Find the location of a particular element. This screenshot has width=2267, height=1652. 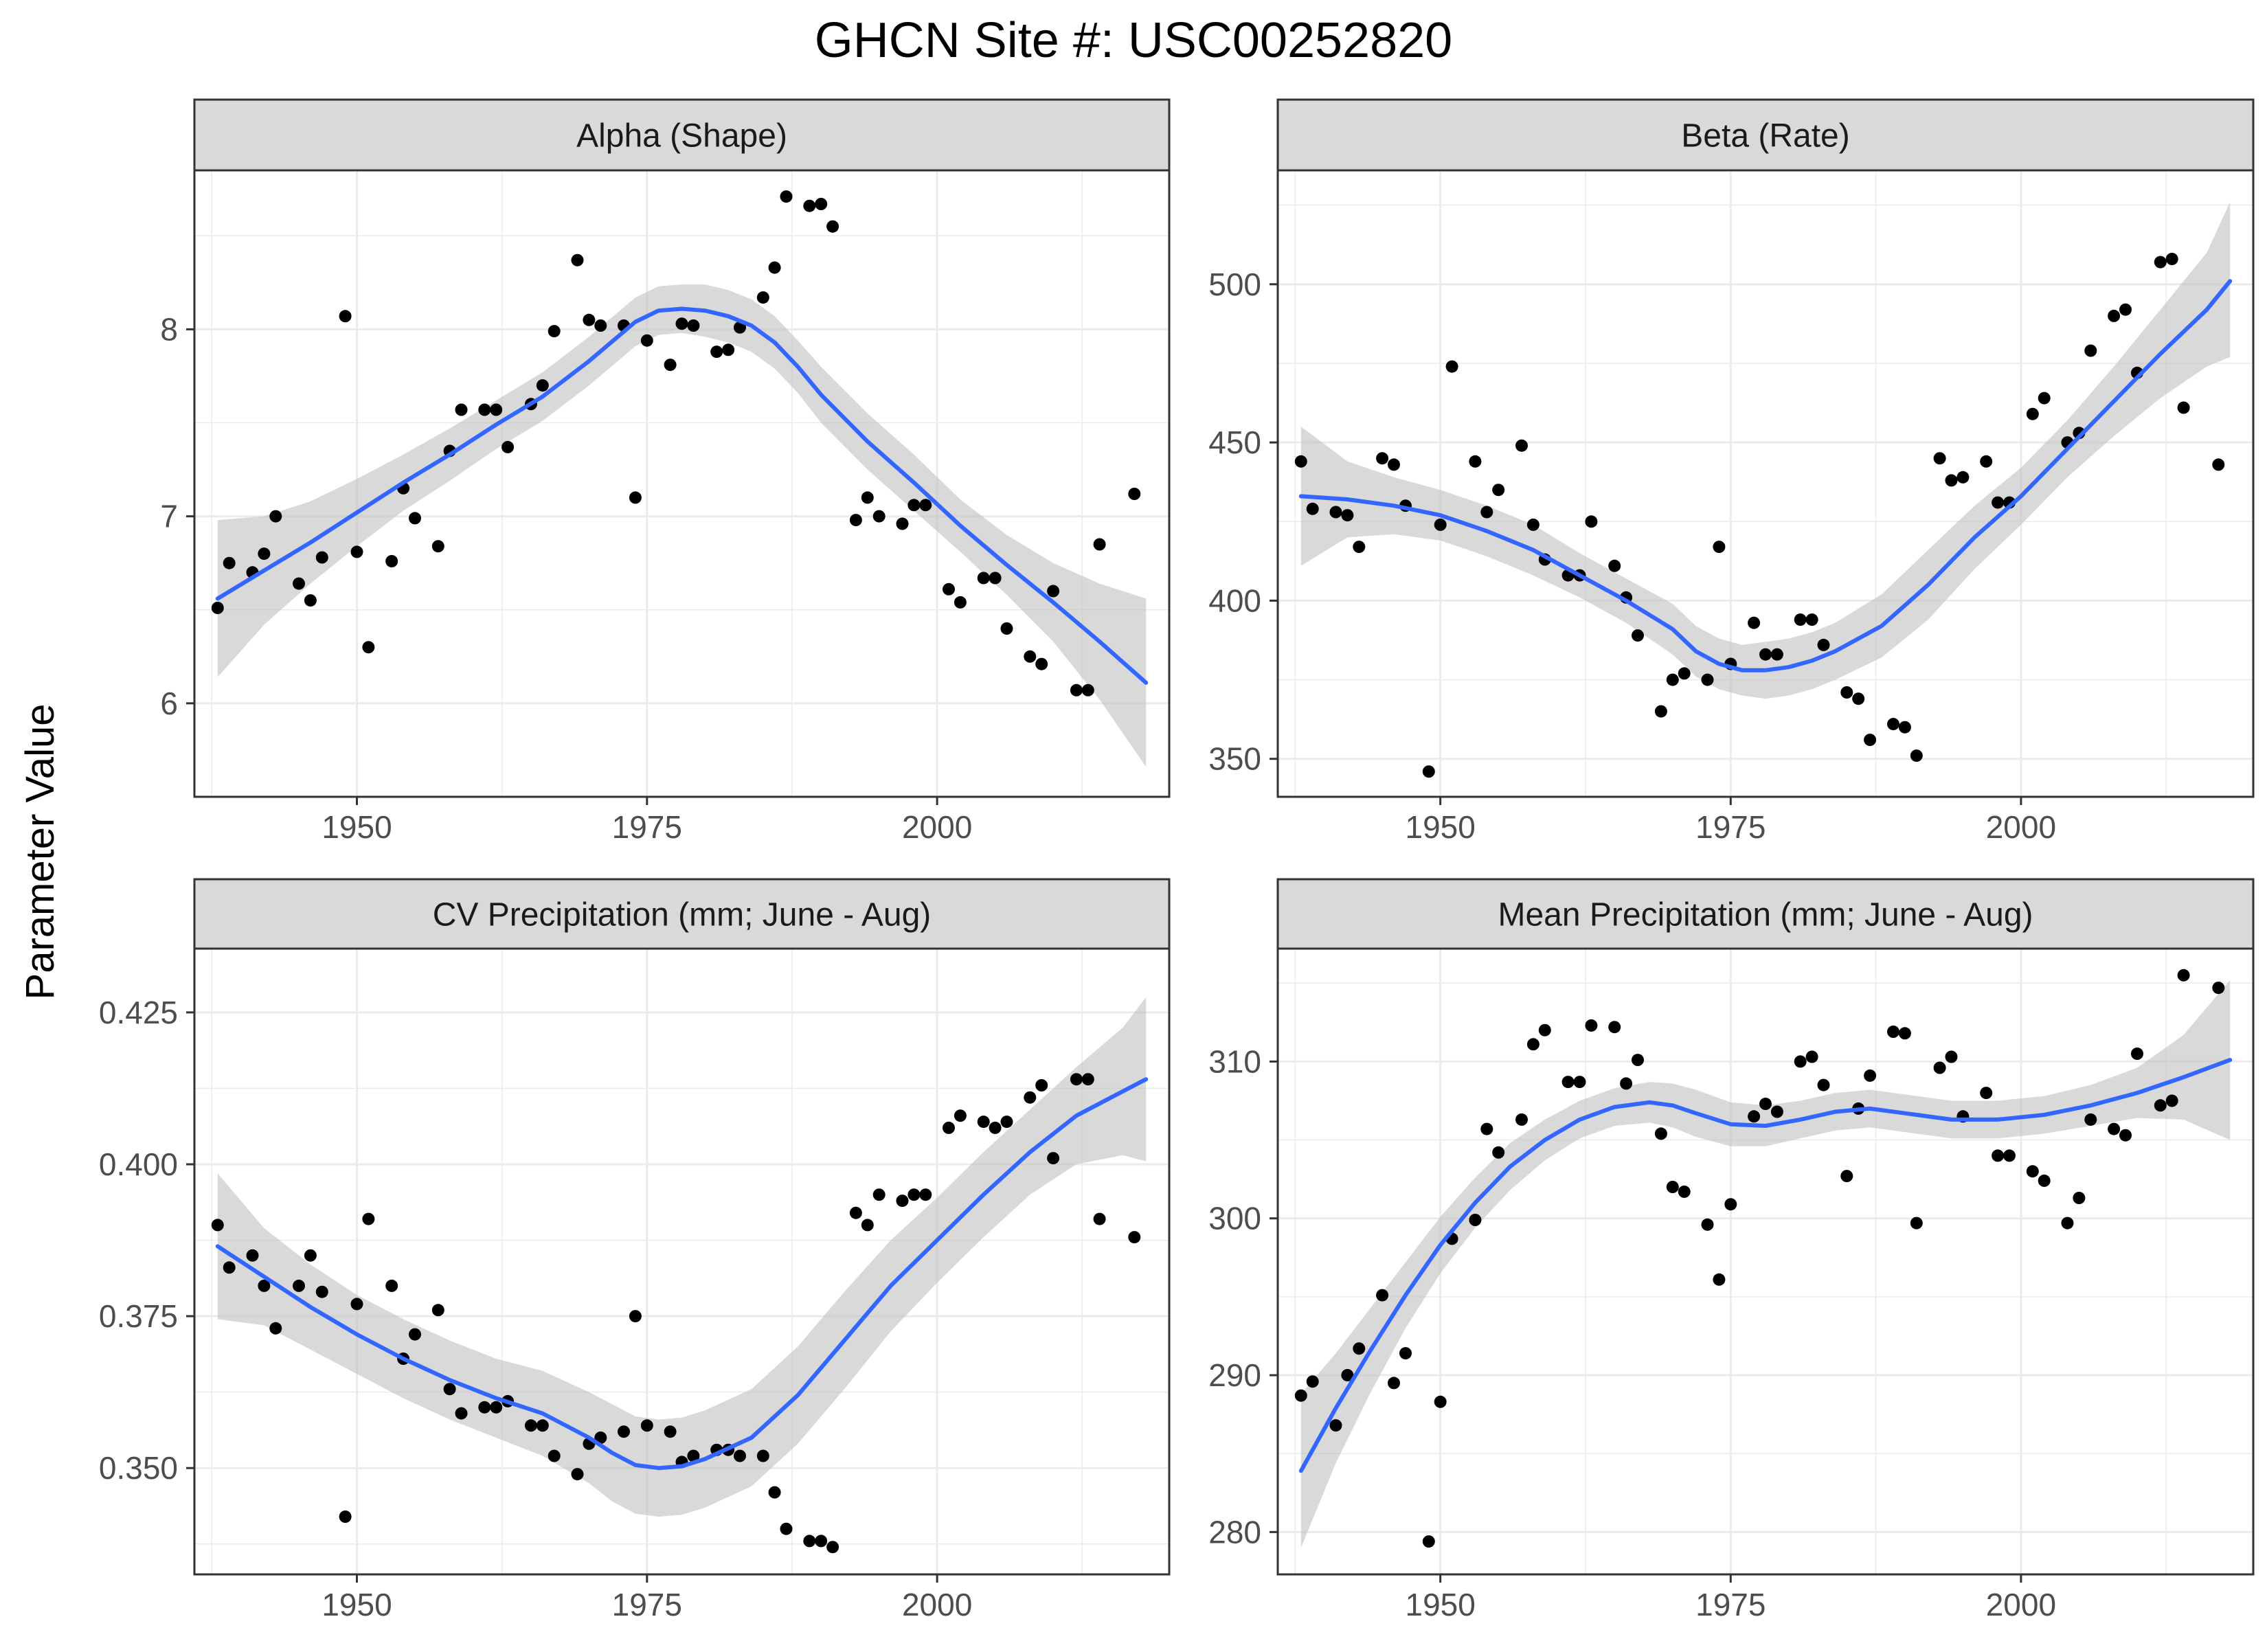

confidence-ribbon is located at coordinates (1766, 1264).